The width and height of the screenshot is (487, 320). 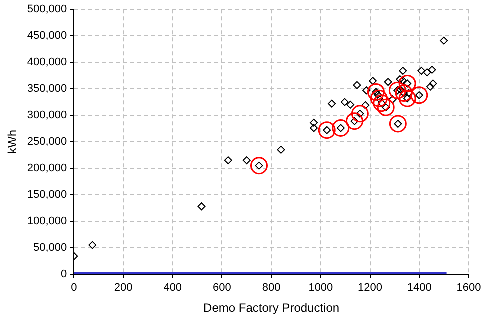 What do you see at coordinates (51, 248) in the screenshot?
I see `y-tick-label: 50,000` at bounding box center [51, 248].